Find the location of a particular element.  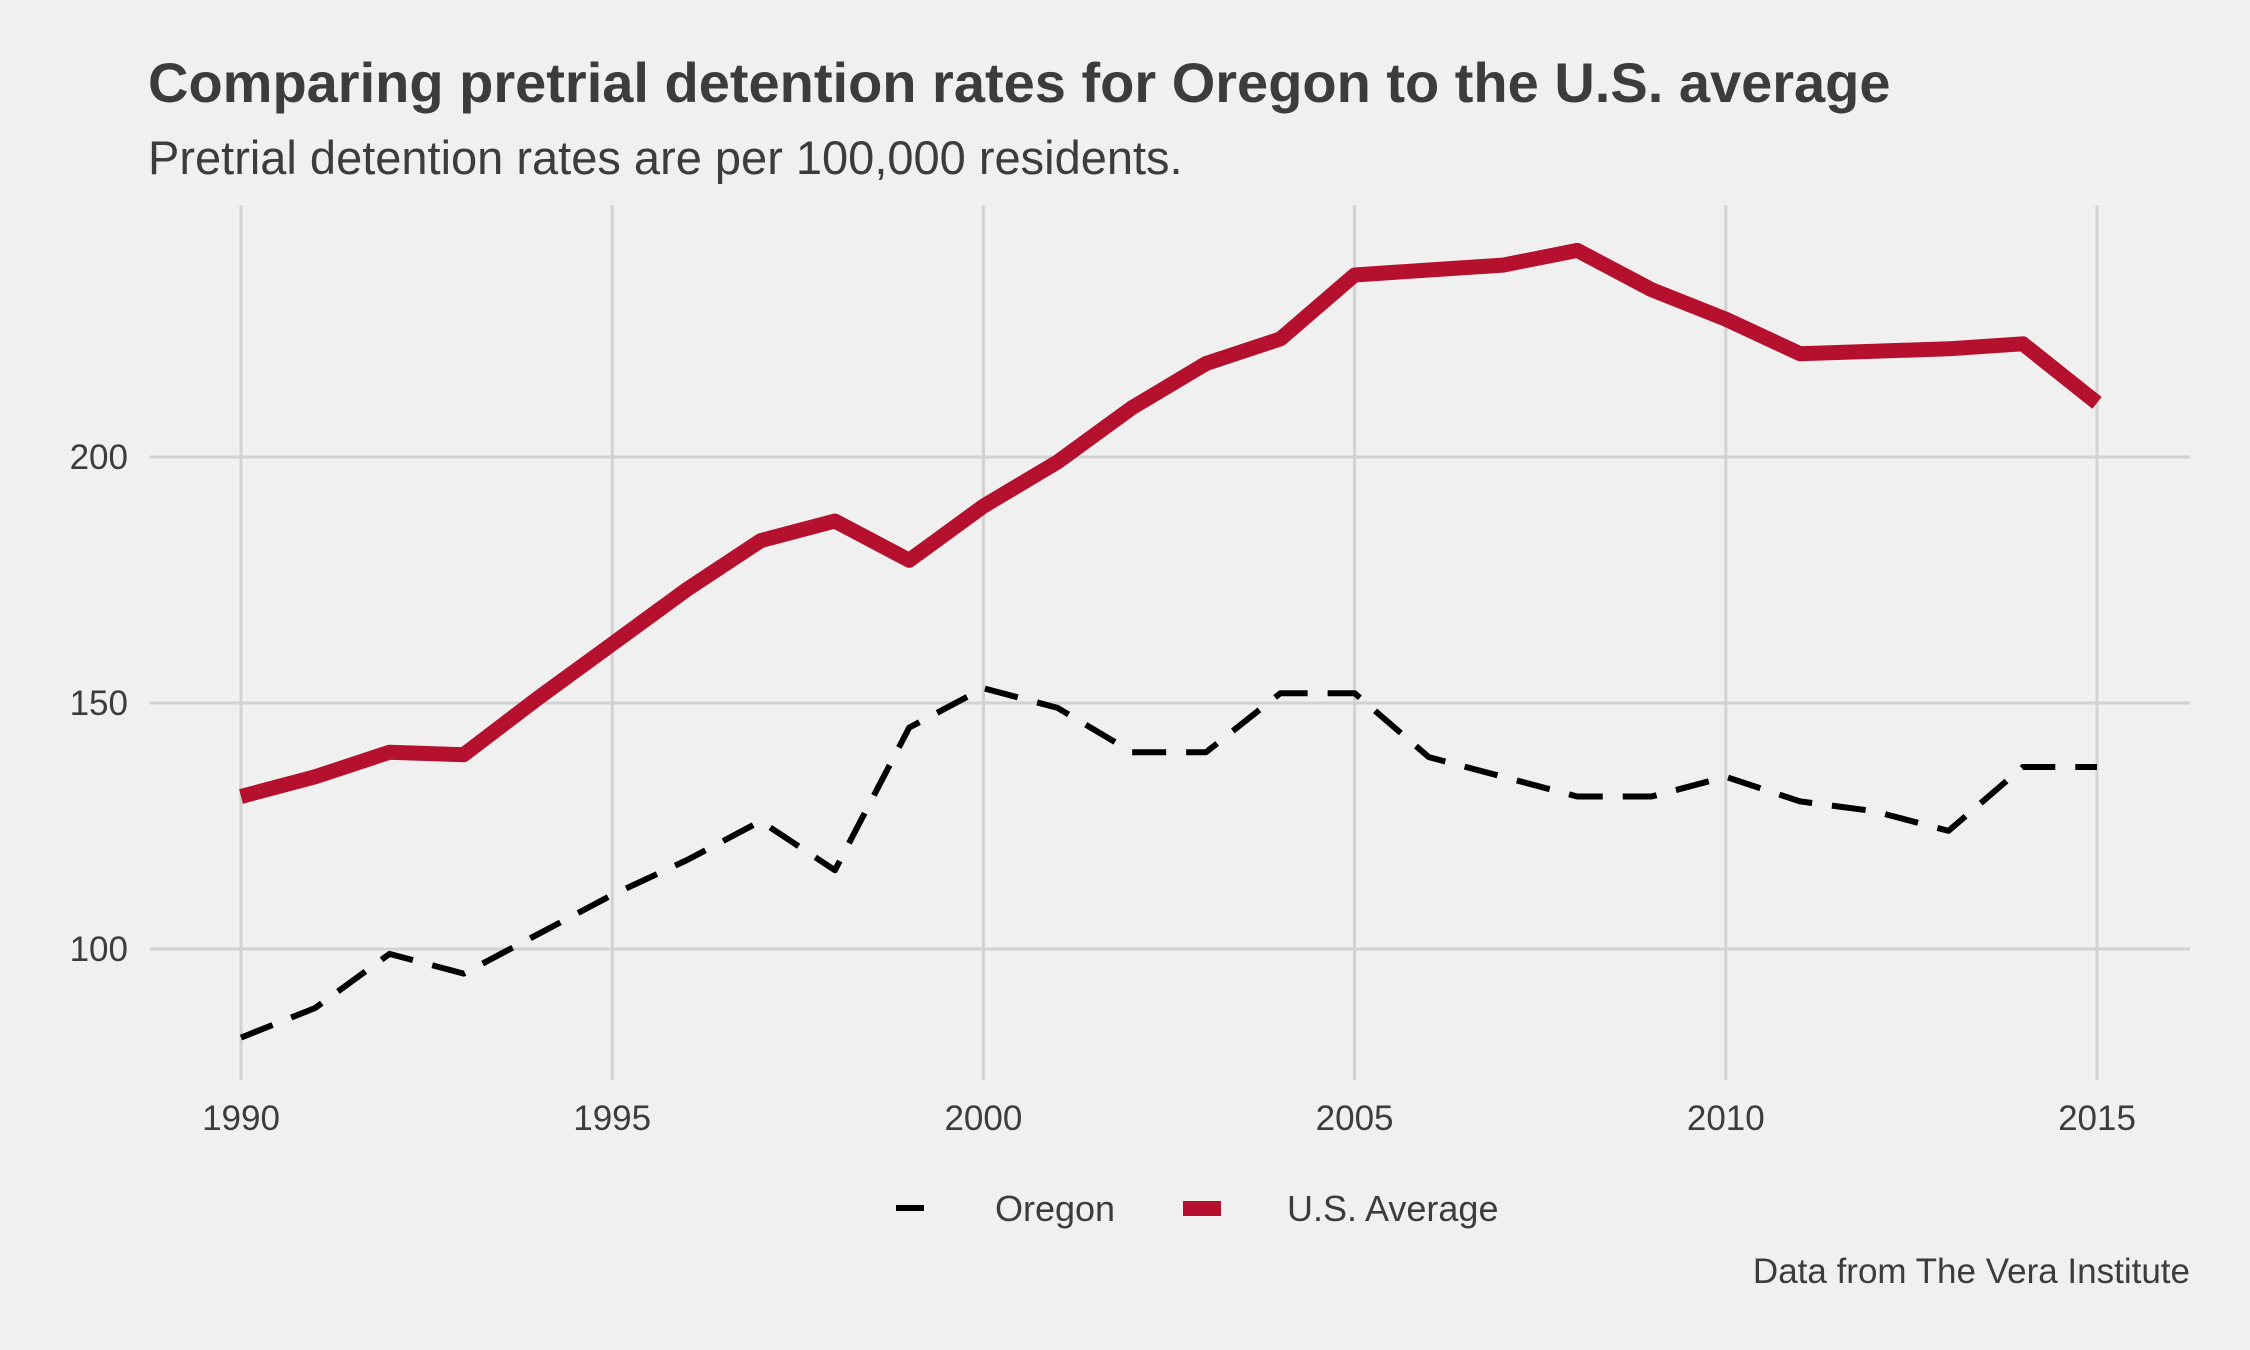

x-tick-label: 2000 is located at coordinates (983, 1118).